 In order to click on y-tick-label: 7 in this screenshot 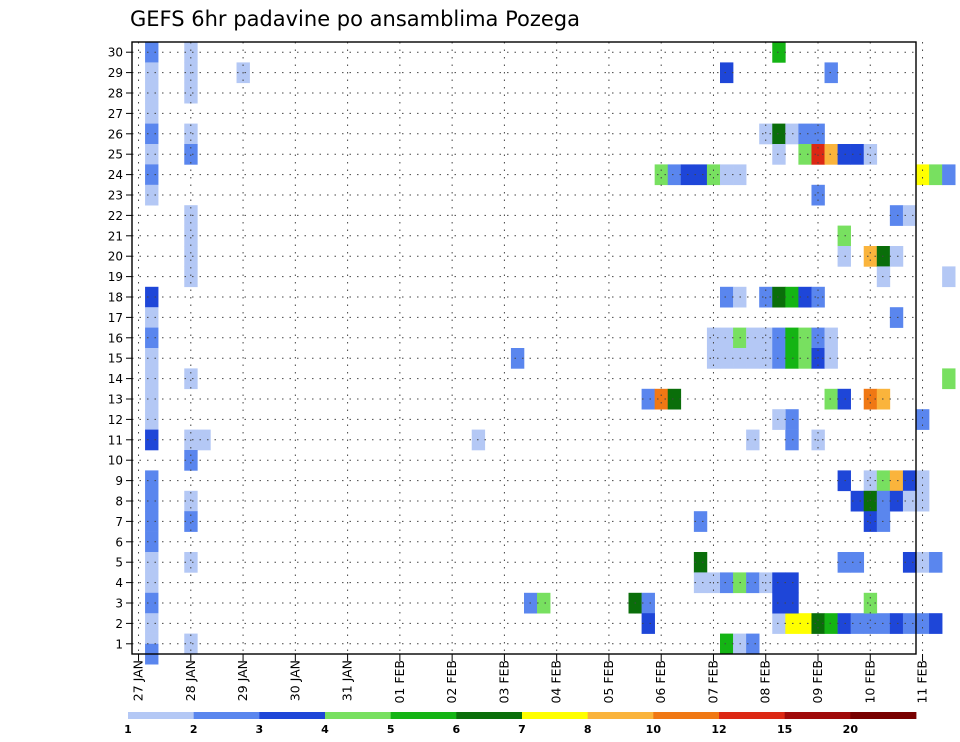, I will do `click(119, 522)`.